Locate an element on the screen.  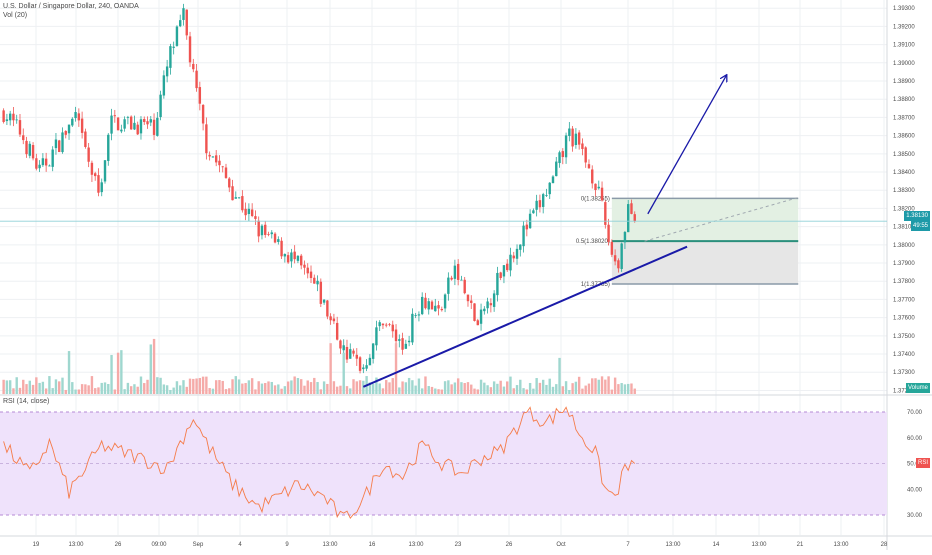
support-trendline is located at coordinates (525, 316).